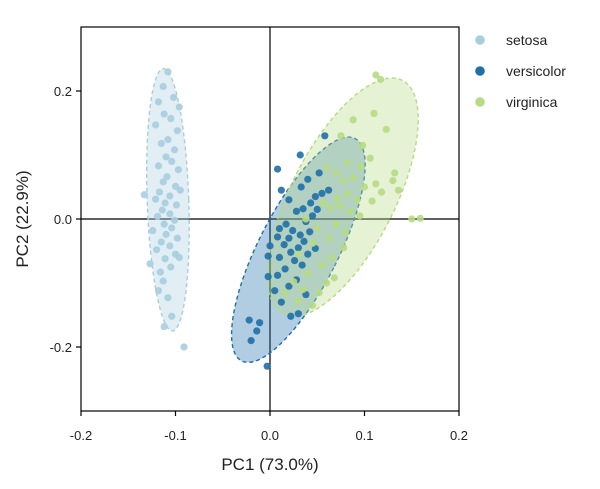 This screenshot has width=600, height=489. What do you see at coordinates (342, 197) in the screenshot?
I see `confidence-ellipse-virginica` at bounding box center [342, 197].